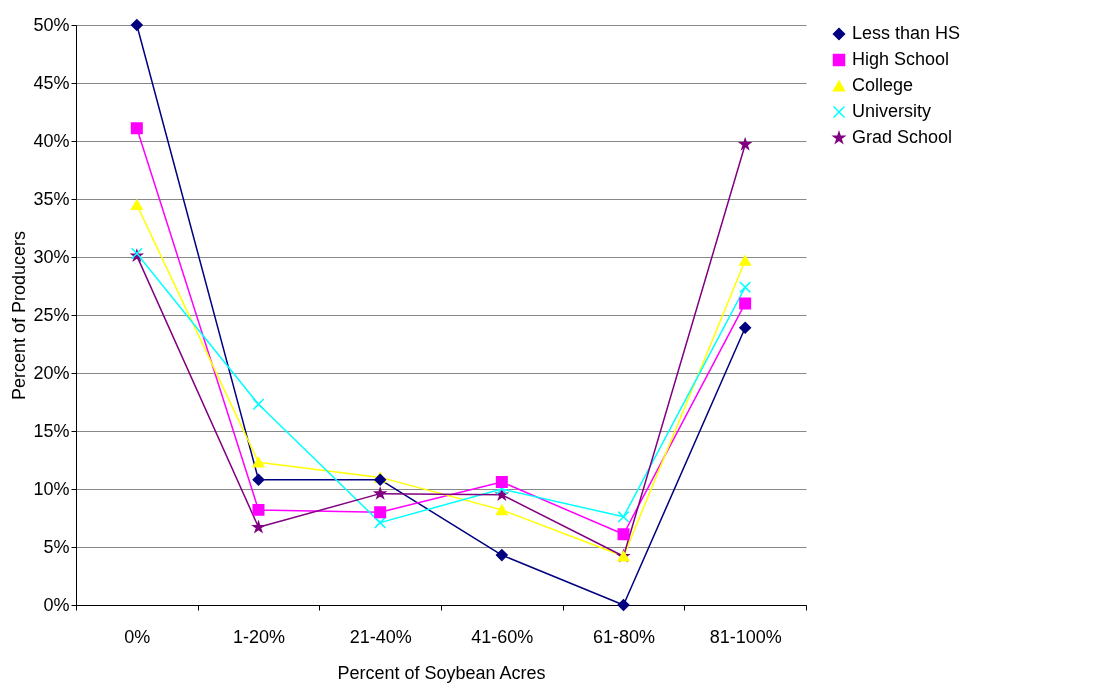  What do you see at coordinates (51, 140) in the screenshot?
I see `y-tick-label: 40%` at bounding box center [51, 140].